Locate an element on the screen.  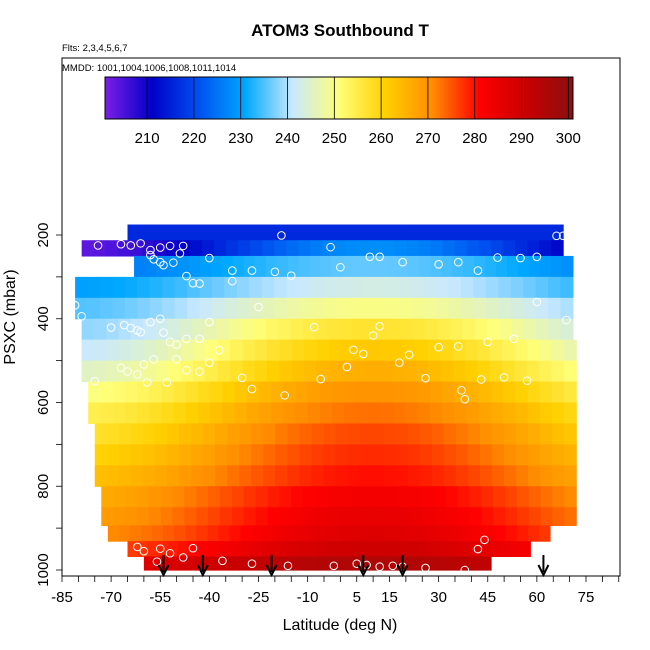
profile-arrow-head is located at coordinates (202, 571).